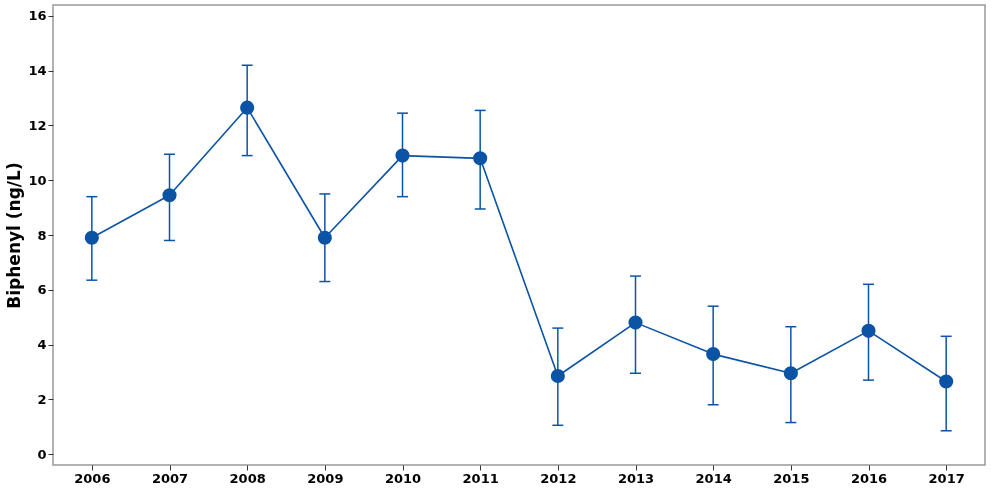 This screenshot has height=498, width=1005. What do you see at coordinates (325, 478) in the screenshot?
I see `x-tick-label: 2009` at bounding box center [325, 478].